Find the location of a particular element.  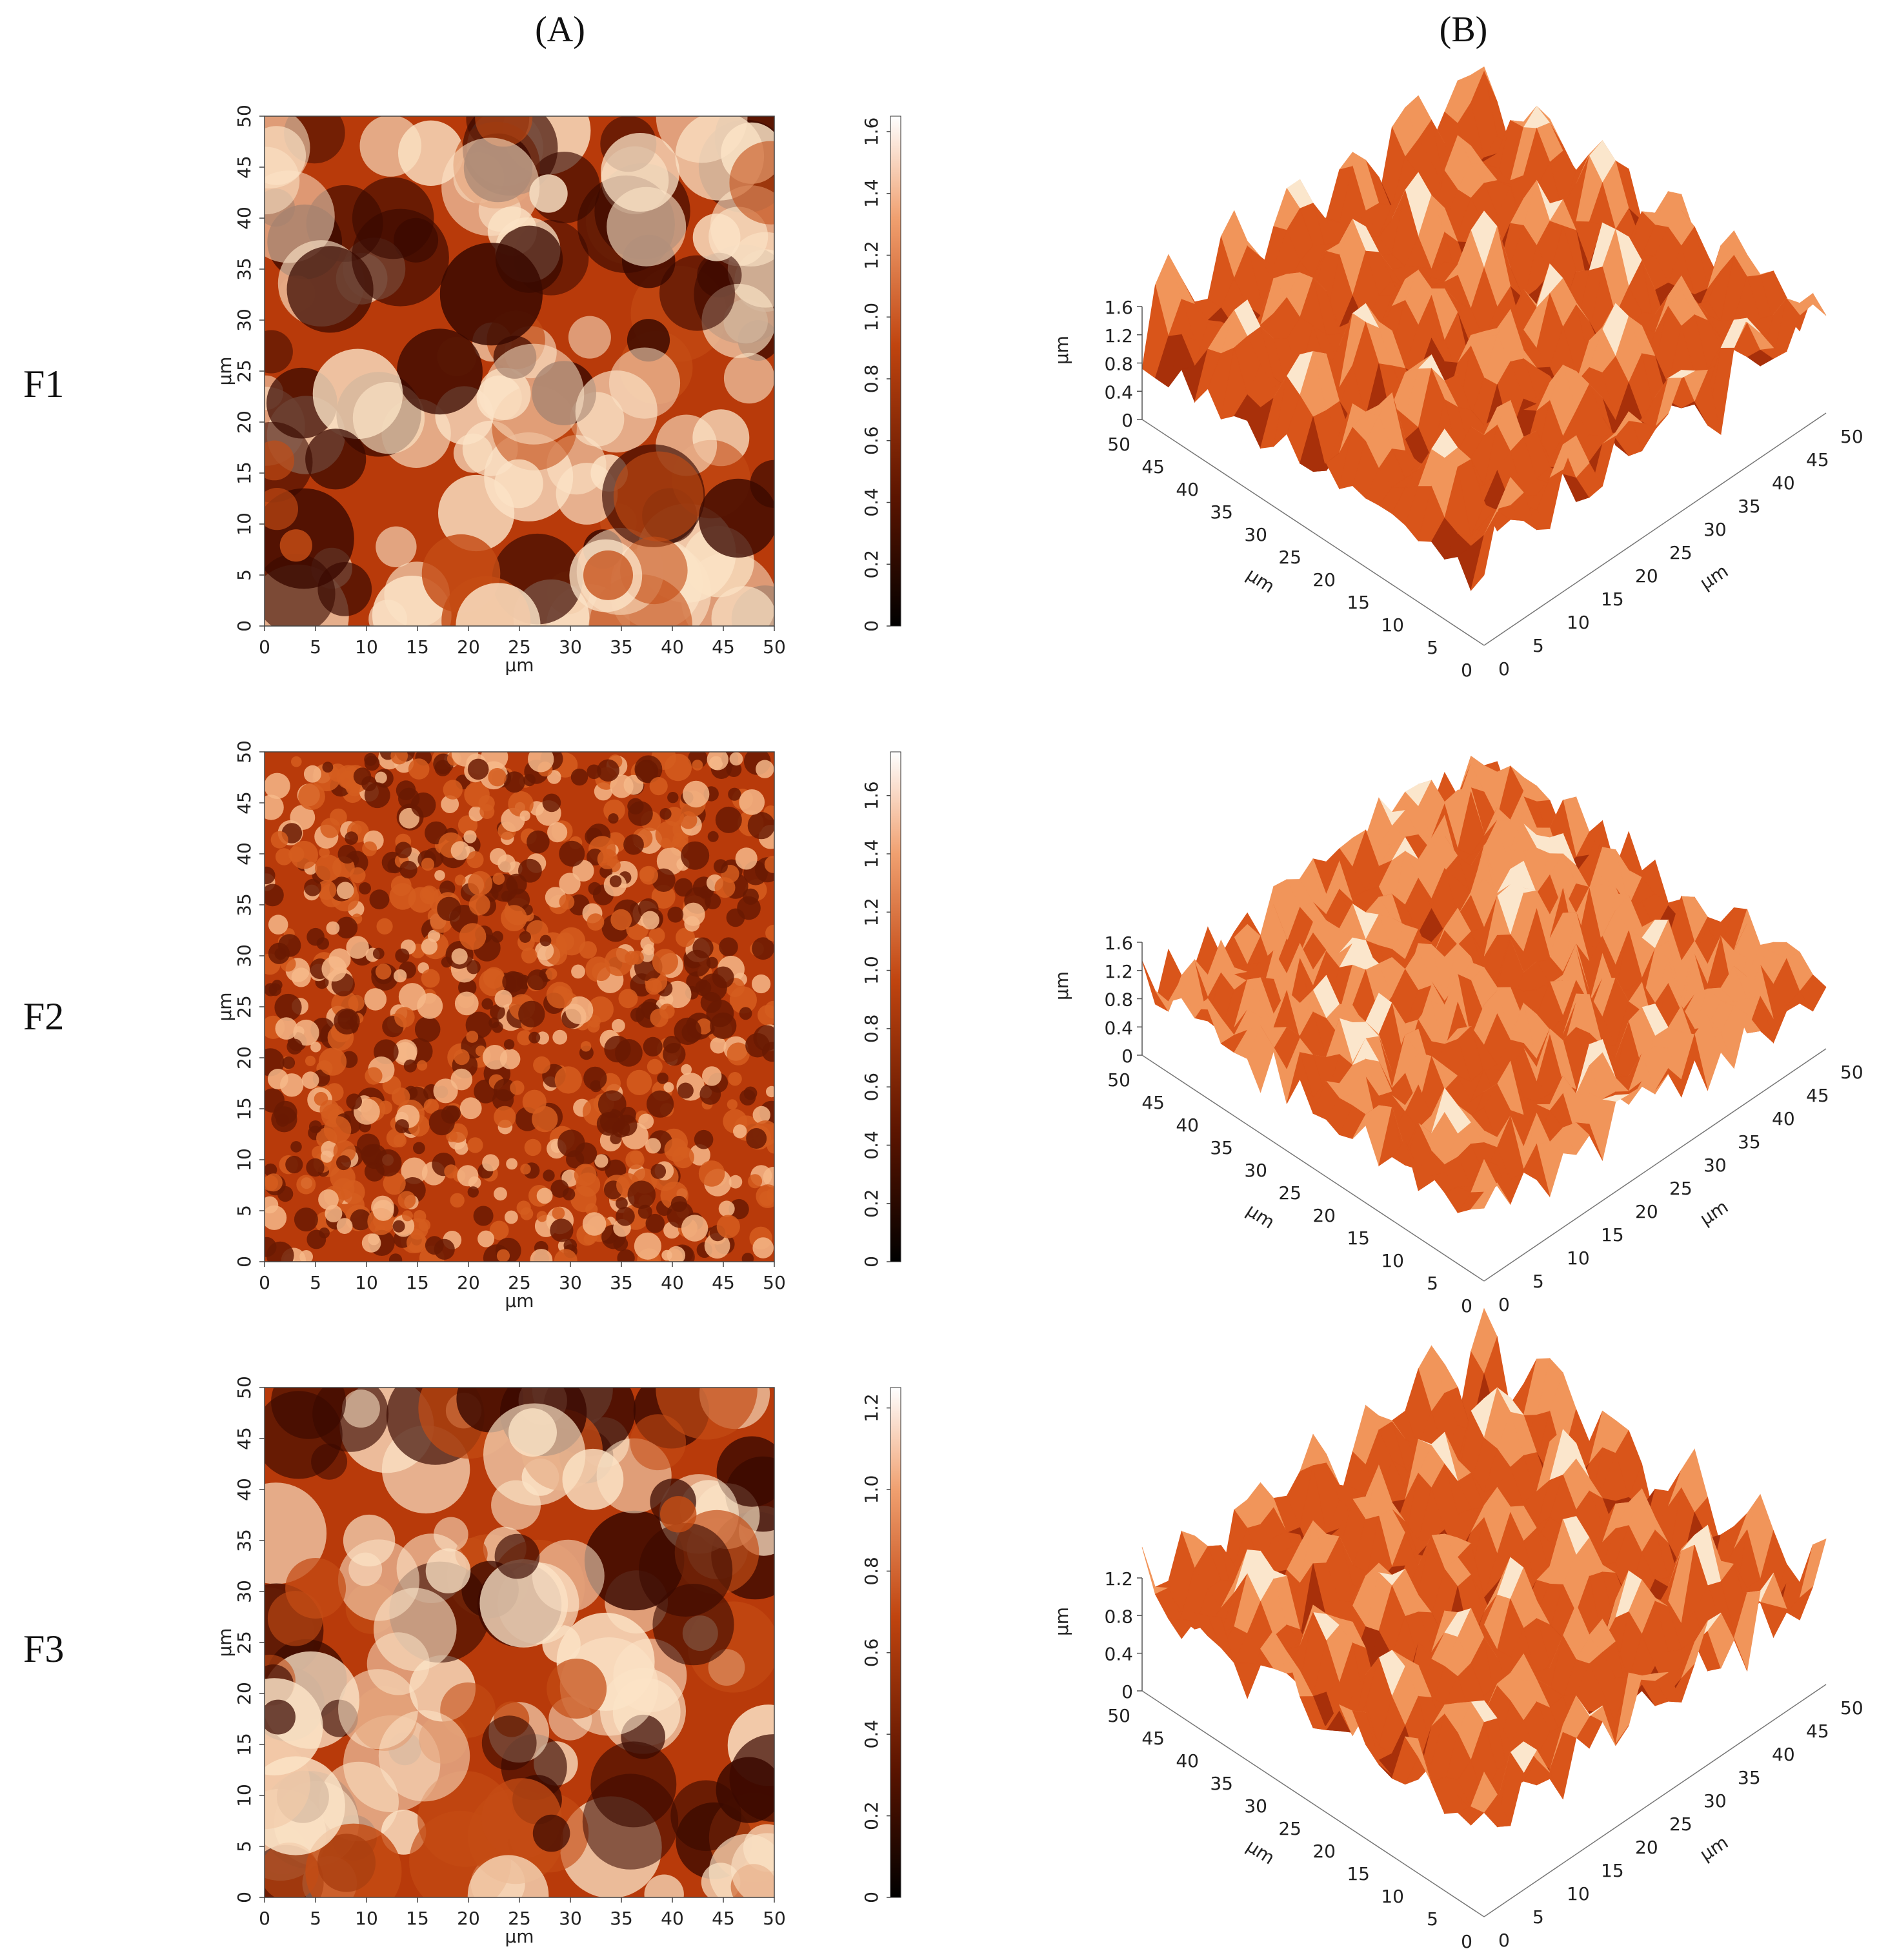

surface-y-unit: µm is located at coordinates (1261, 1851).